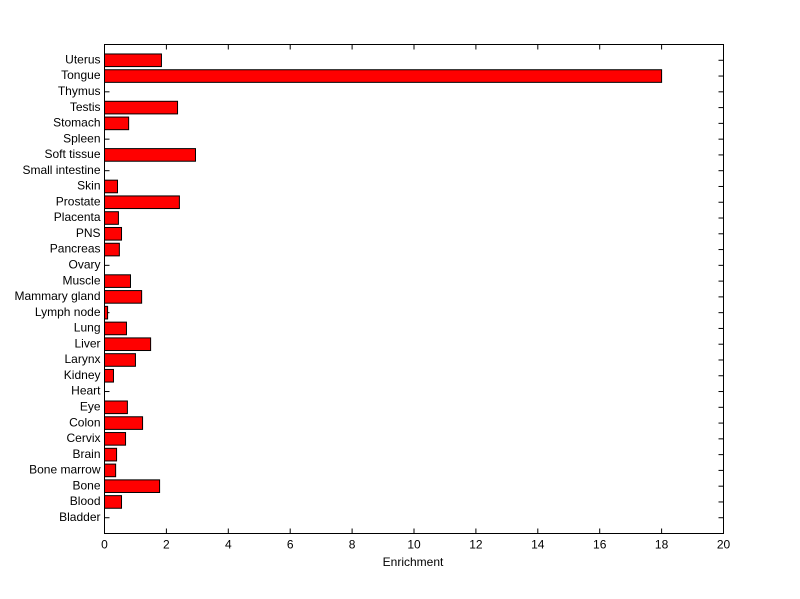 The height and width of the screenshot is (599, 800). Describe the element at coordinates (77, 217) in the screenshot. I see `y-tick-label: Placenta` at that location.